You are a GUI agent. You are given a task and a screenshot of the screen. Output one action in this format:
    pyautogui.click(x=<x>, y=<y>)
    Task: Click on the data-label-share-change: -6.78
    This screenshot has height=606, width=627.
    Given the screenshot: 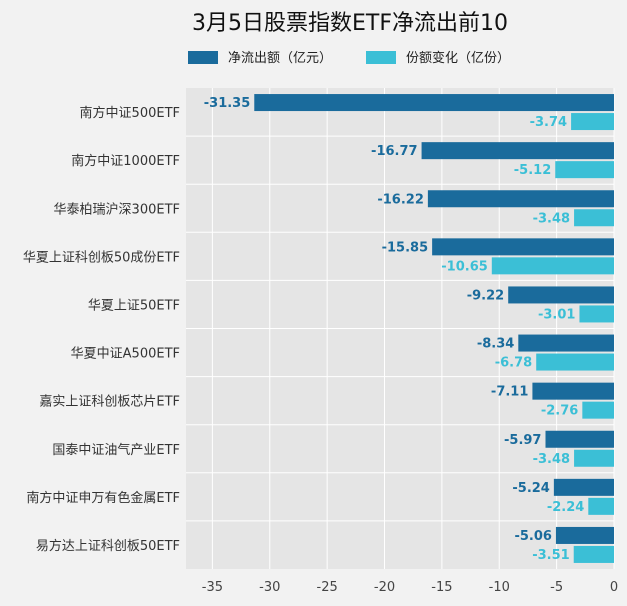 What is the action you would take?
    pyautogui.click(x=513, y=363)
    